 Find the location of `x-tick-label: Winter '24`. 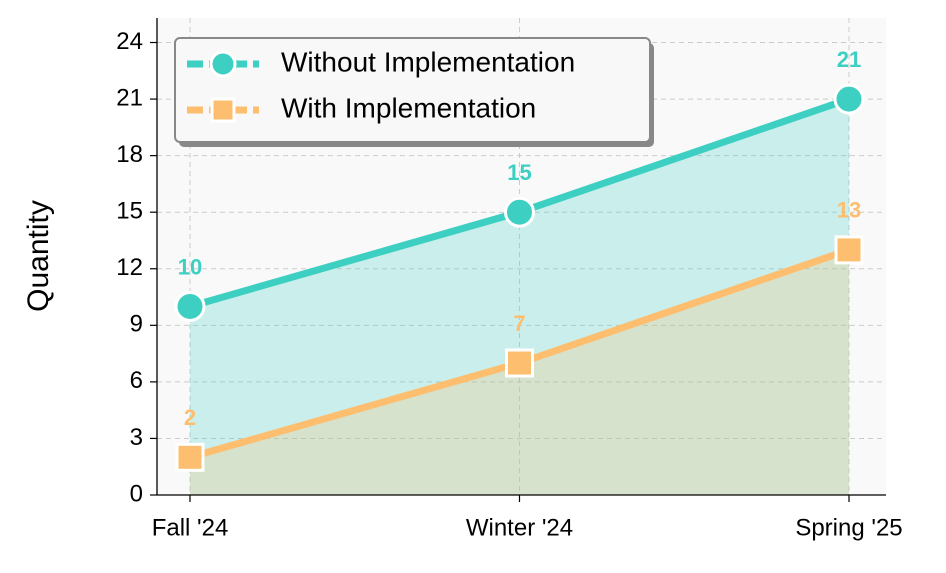

x-tick-label: Winter '24 is located at coordinates (519, 527).